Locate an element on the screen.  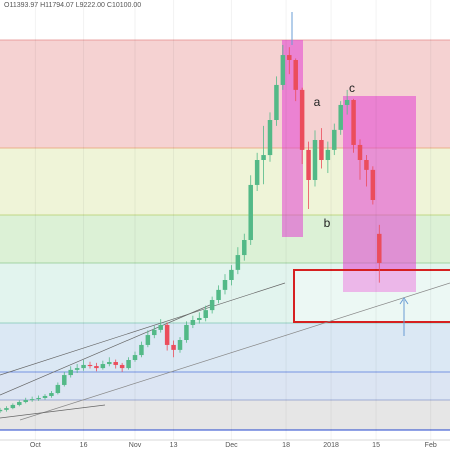
x-tick-label: 15 is located at coordinates (376, 445).